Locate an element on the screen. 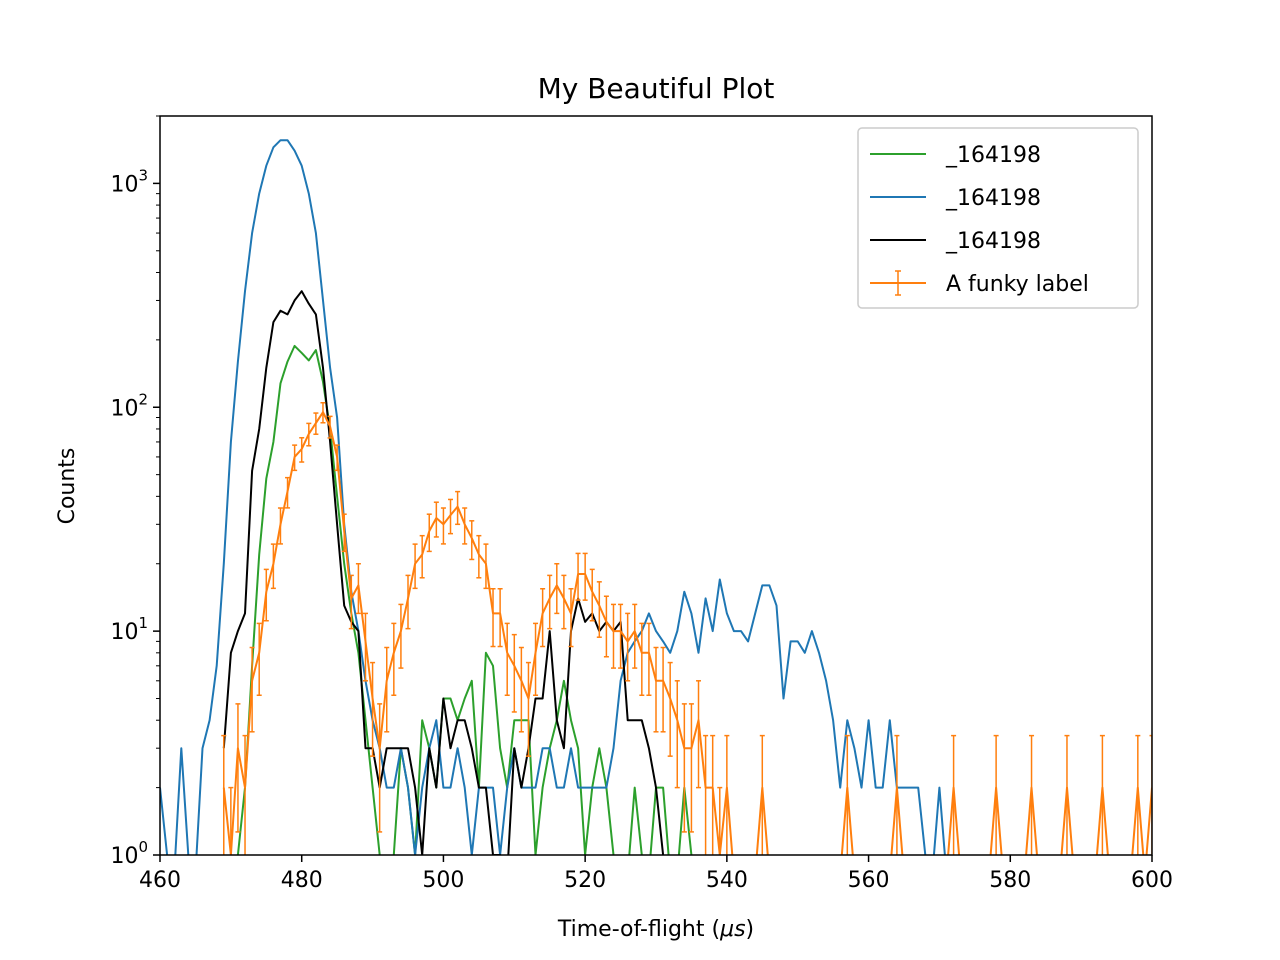 This screenshot has width=1280, height=960. legend: _164198 _164198 _164198 A funky label is located at coordinates (998, 218).